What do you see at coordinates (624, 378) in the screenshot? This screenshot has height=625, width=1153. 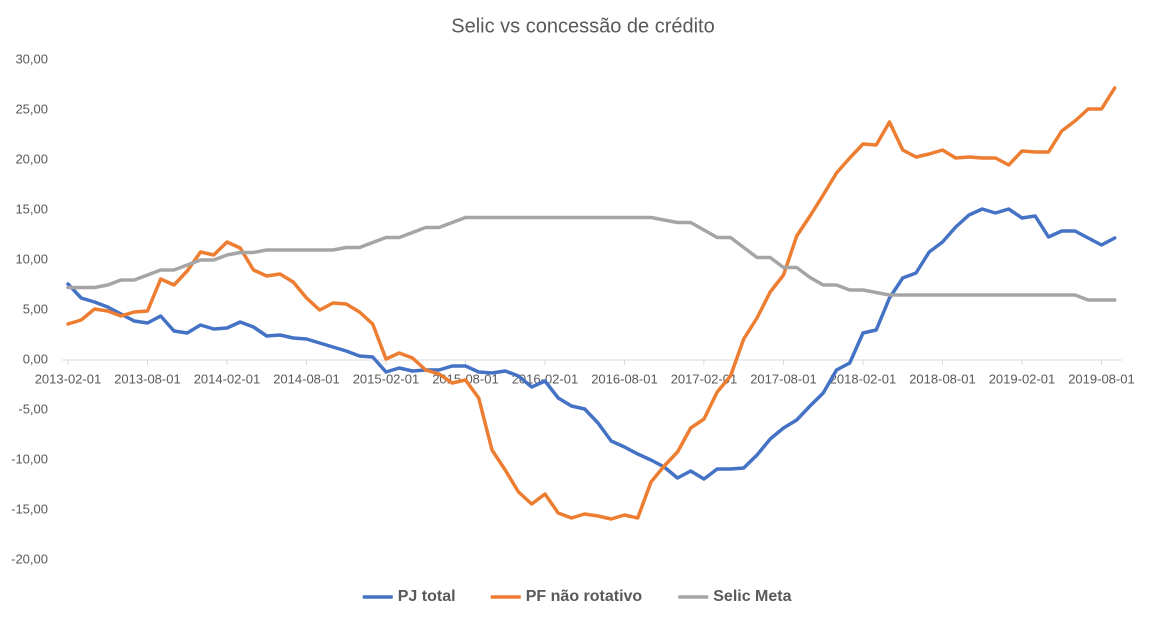 I see `x-tick-label: 2016-08-01` at bounding box center [624, 378].